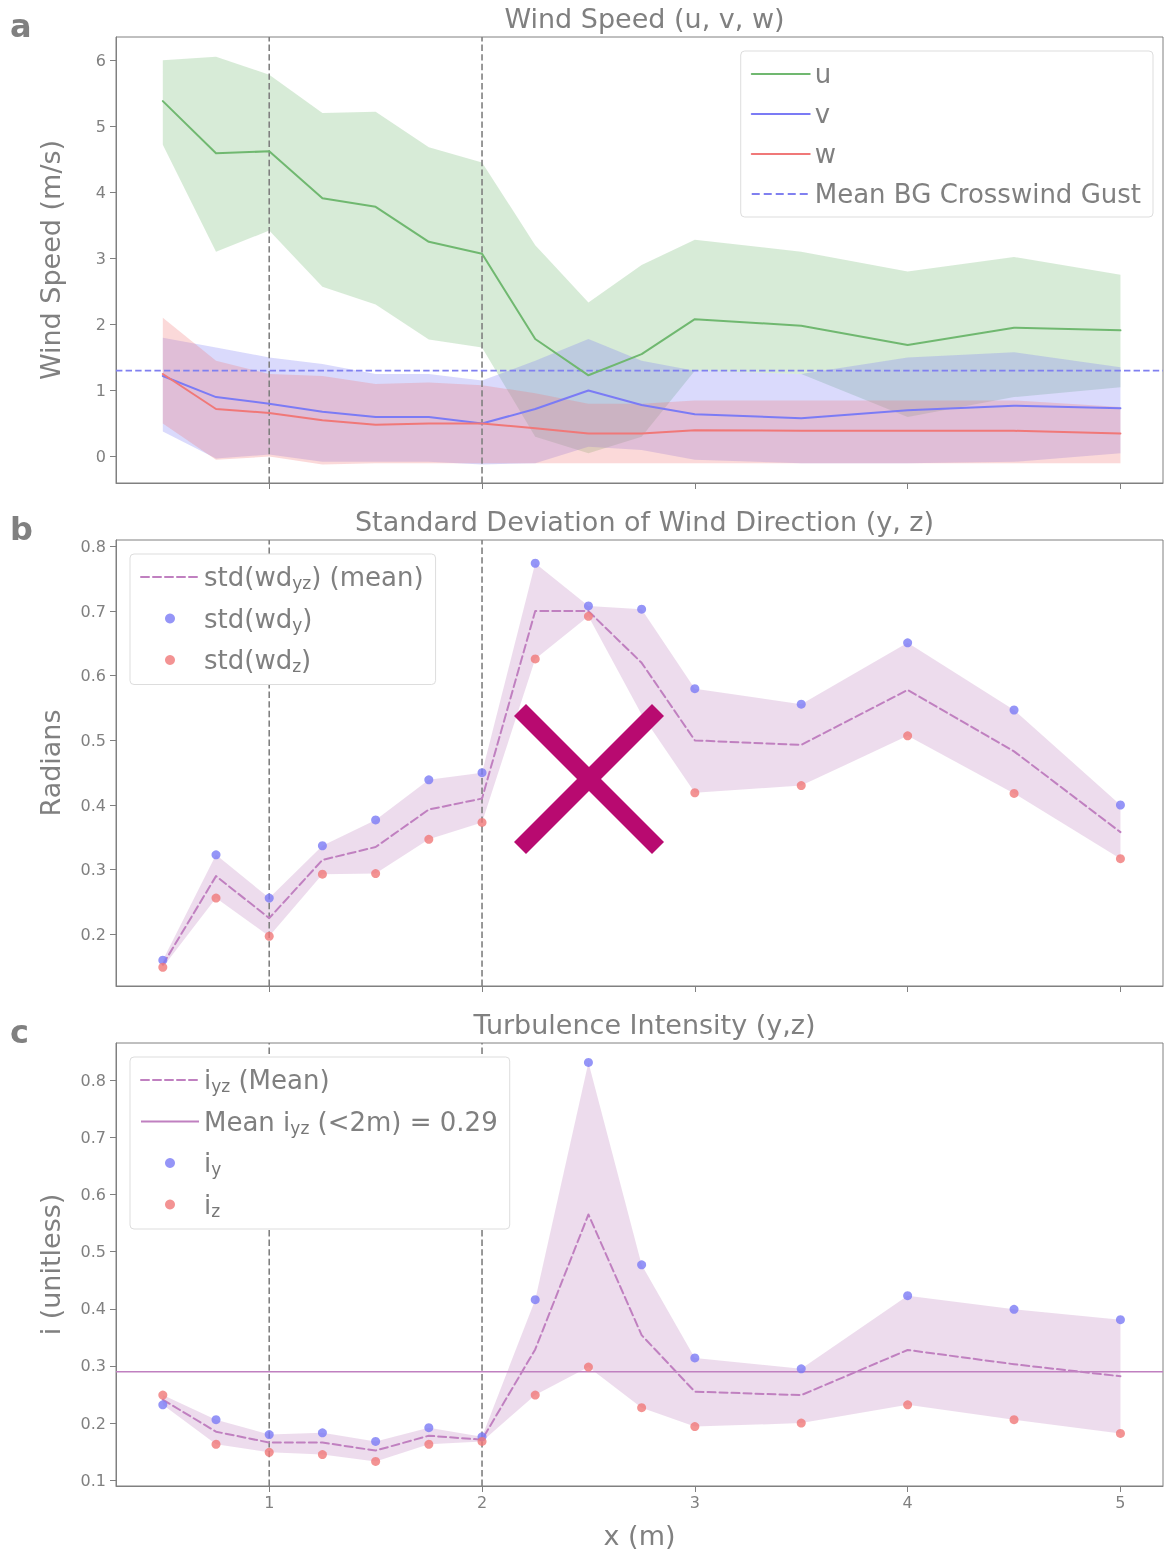 This screenshot has height=1554, width=1164. What do you see at coordinates (639, 1535) in the screenshot?
I see `x-axis-title: x (m)` at bounding box center [639, 1535].